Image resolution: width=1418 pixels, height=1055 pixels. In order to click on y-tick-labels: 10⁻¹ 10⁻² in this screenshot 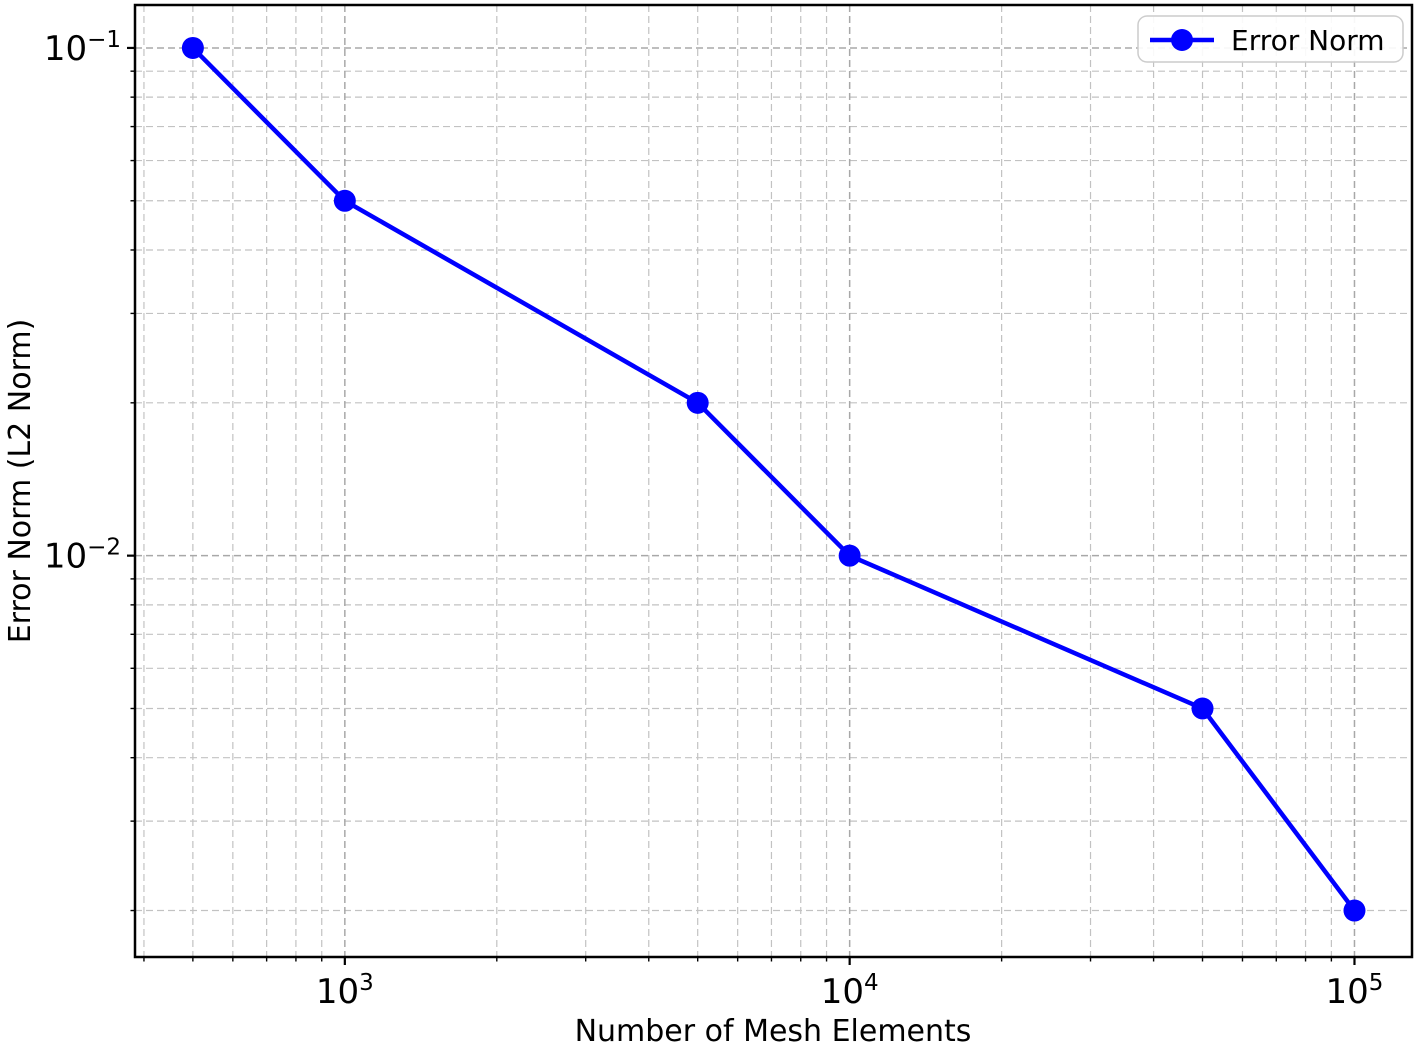, I will do `click(82, 302)`.